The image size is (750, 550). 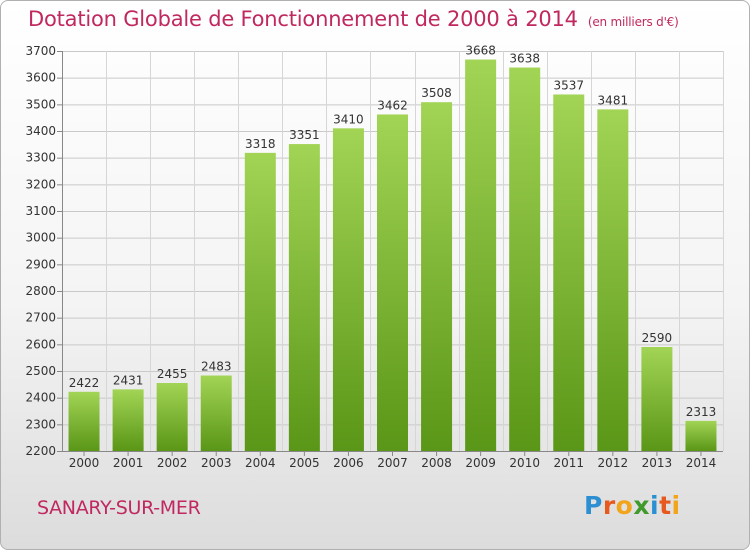 I want to click on chart-subtitle: (en milliers d'€), so click(x=633, y=22).